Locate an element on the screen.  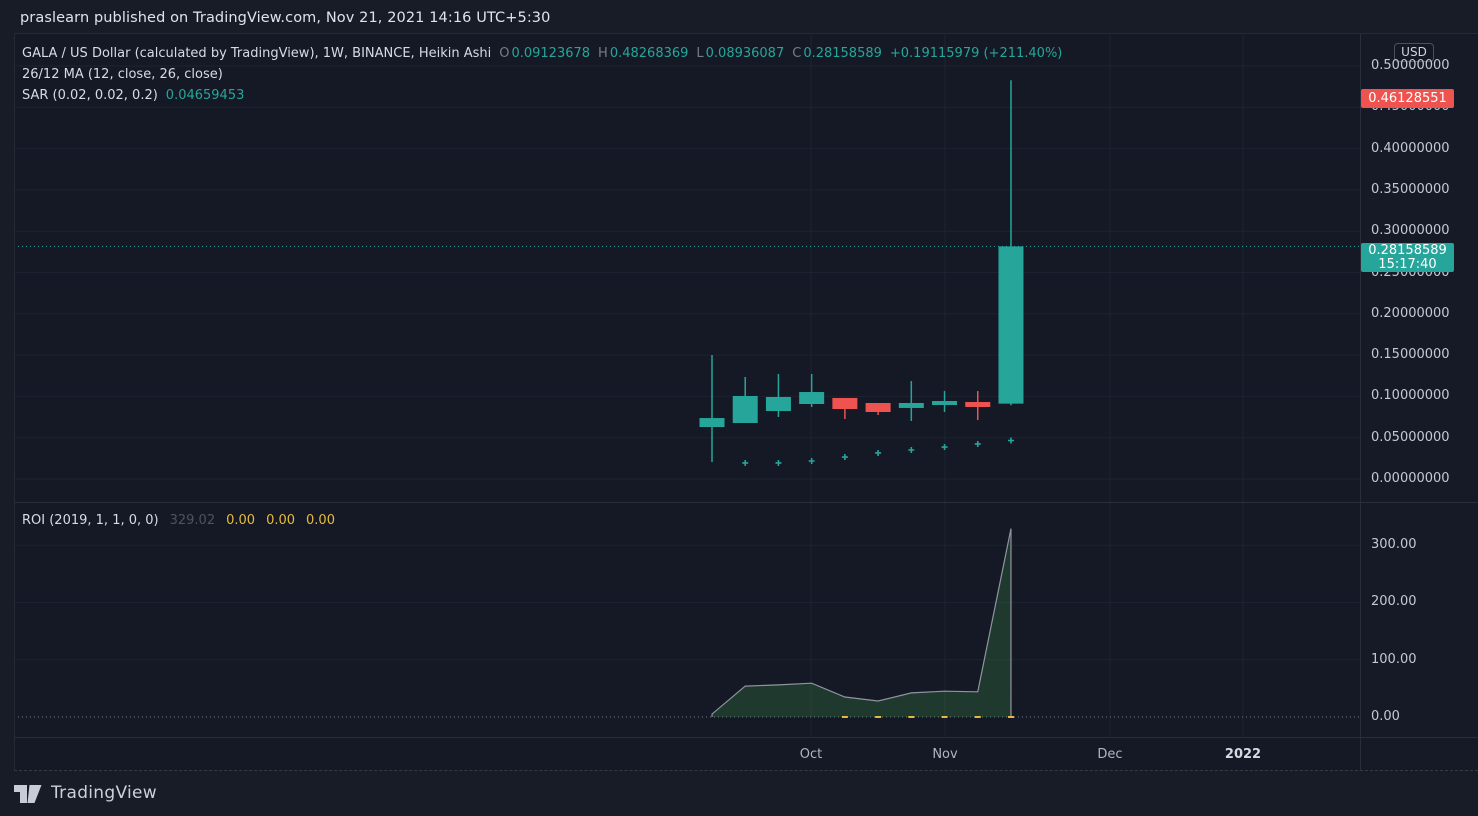
price-tick-label: 0.30000000 is located at coordinates (1410, 231).